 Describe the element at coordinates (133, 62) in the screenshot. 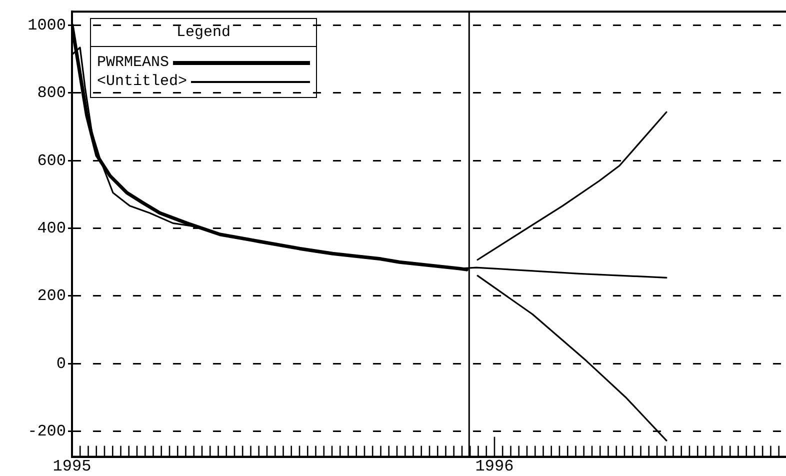

I see `series-label: PWRMEANS` at that location.